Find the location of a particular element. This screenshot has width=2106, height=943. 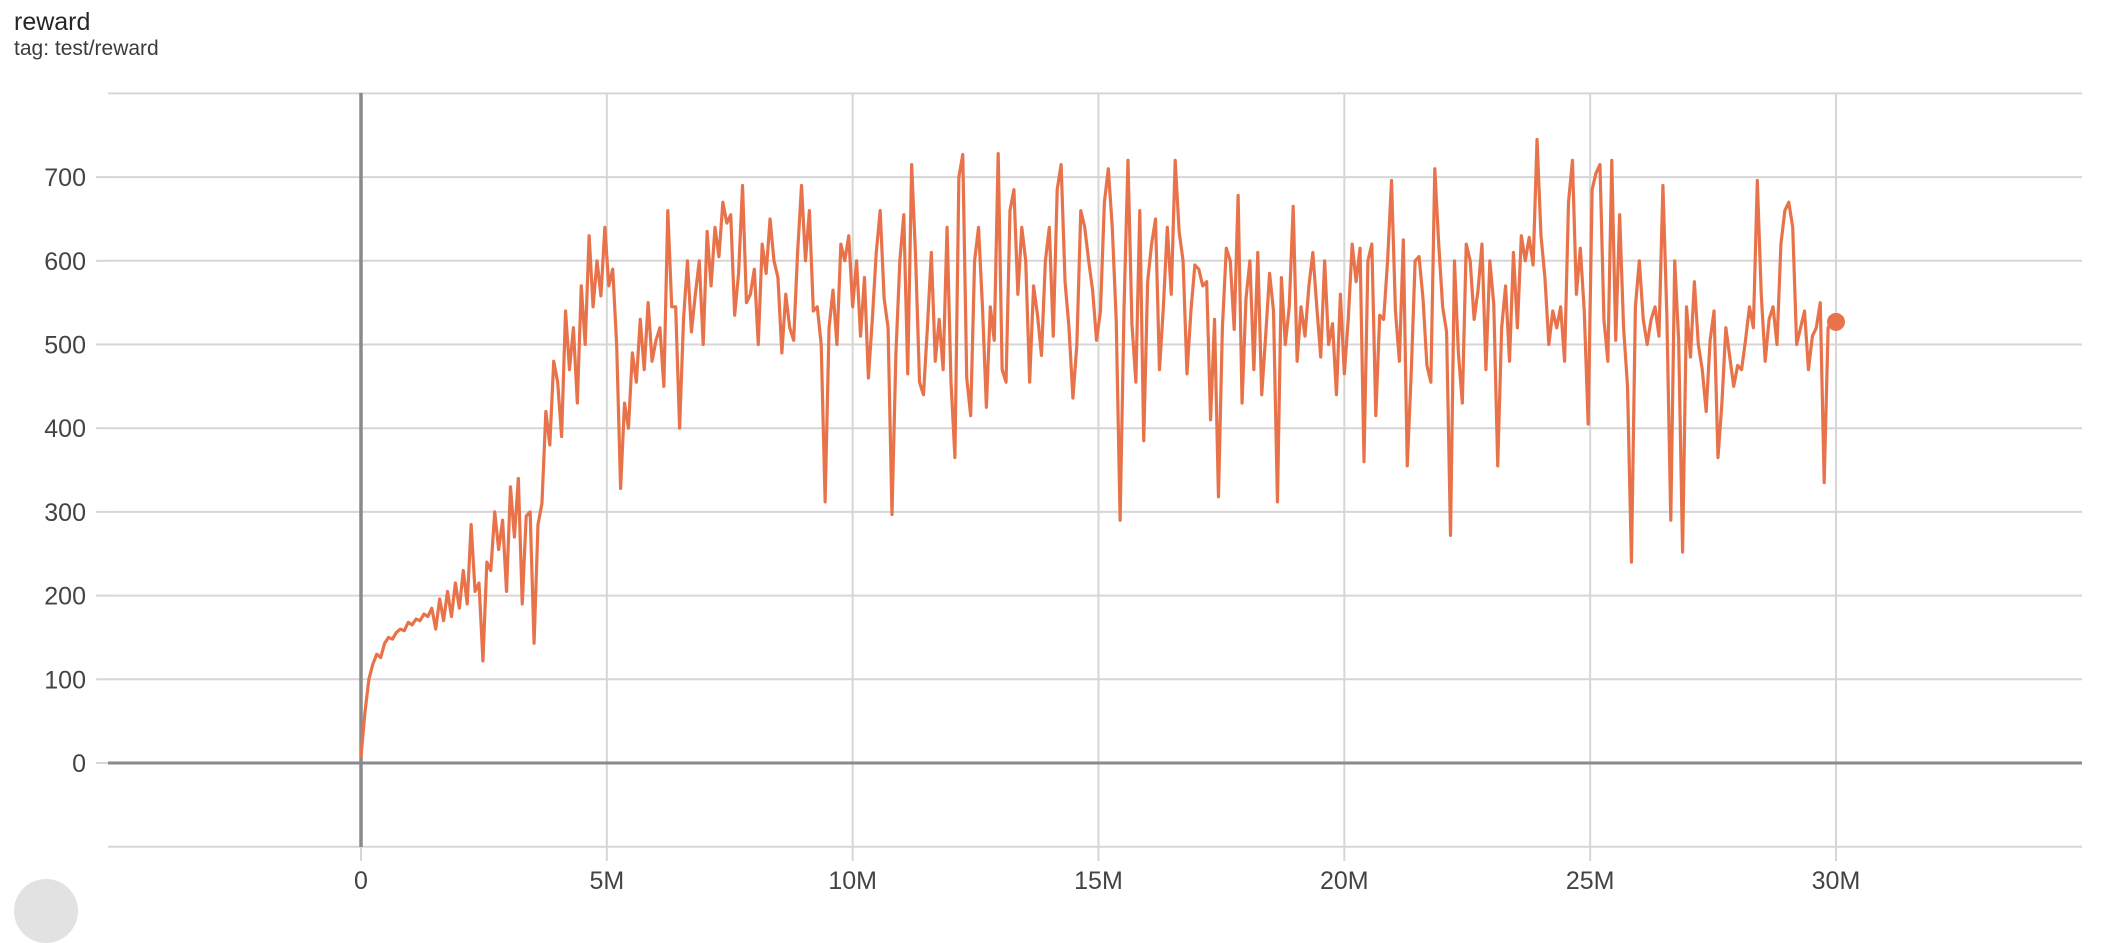

corner-fab-button is located at coordinates (46, 911).